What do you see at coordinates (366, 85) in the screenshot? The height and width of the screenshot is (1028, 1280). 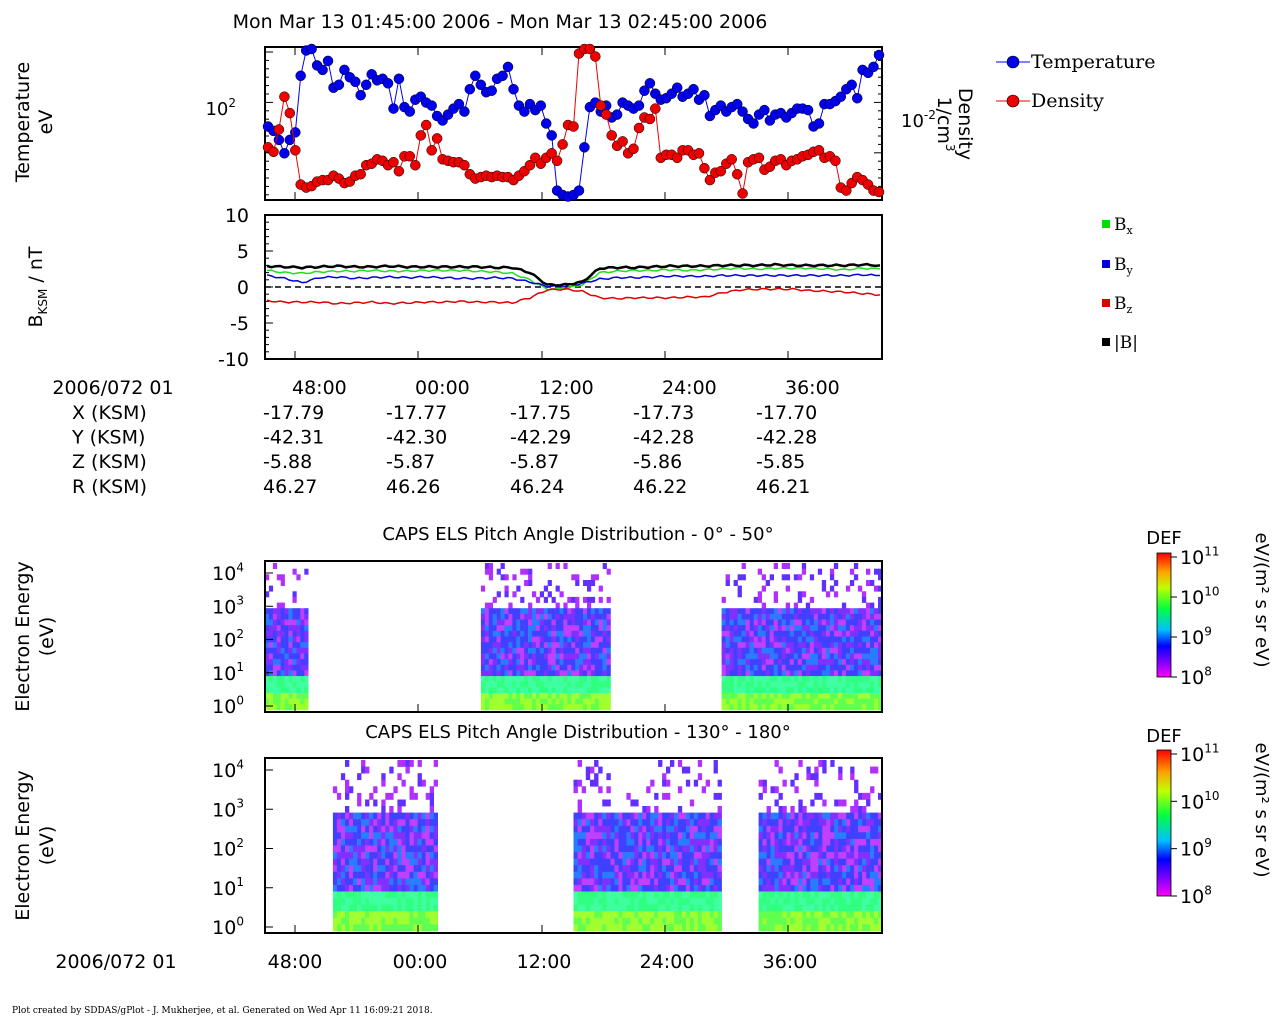 I see `temperature-point` at bounding box center [366, 85].